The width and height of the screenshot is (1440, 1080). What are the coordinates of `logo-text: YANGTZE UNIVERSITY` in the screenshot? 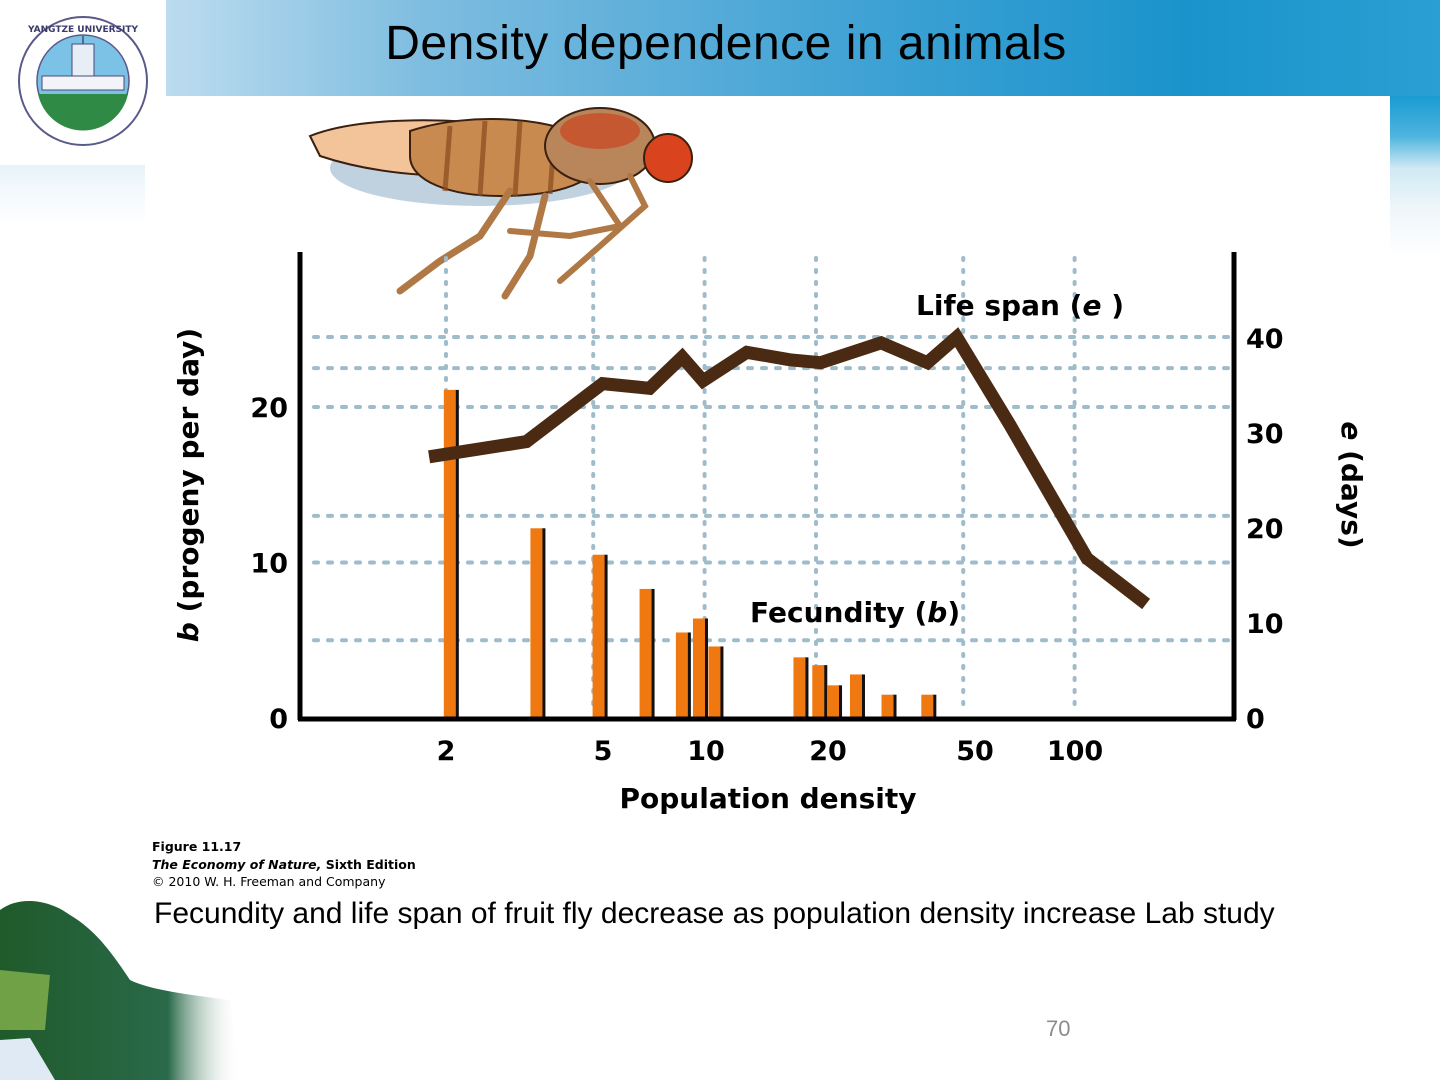 It's located at (83, 30).